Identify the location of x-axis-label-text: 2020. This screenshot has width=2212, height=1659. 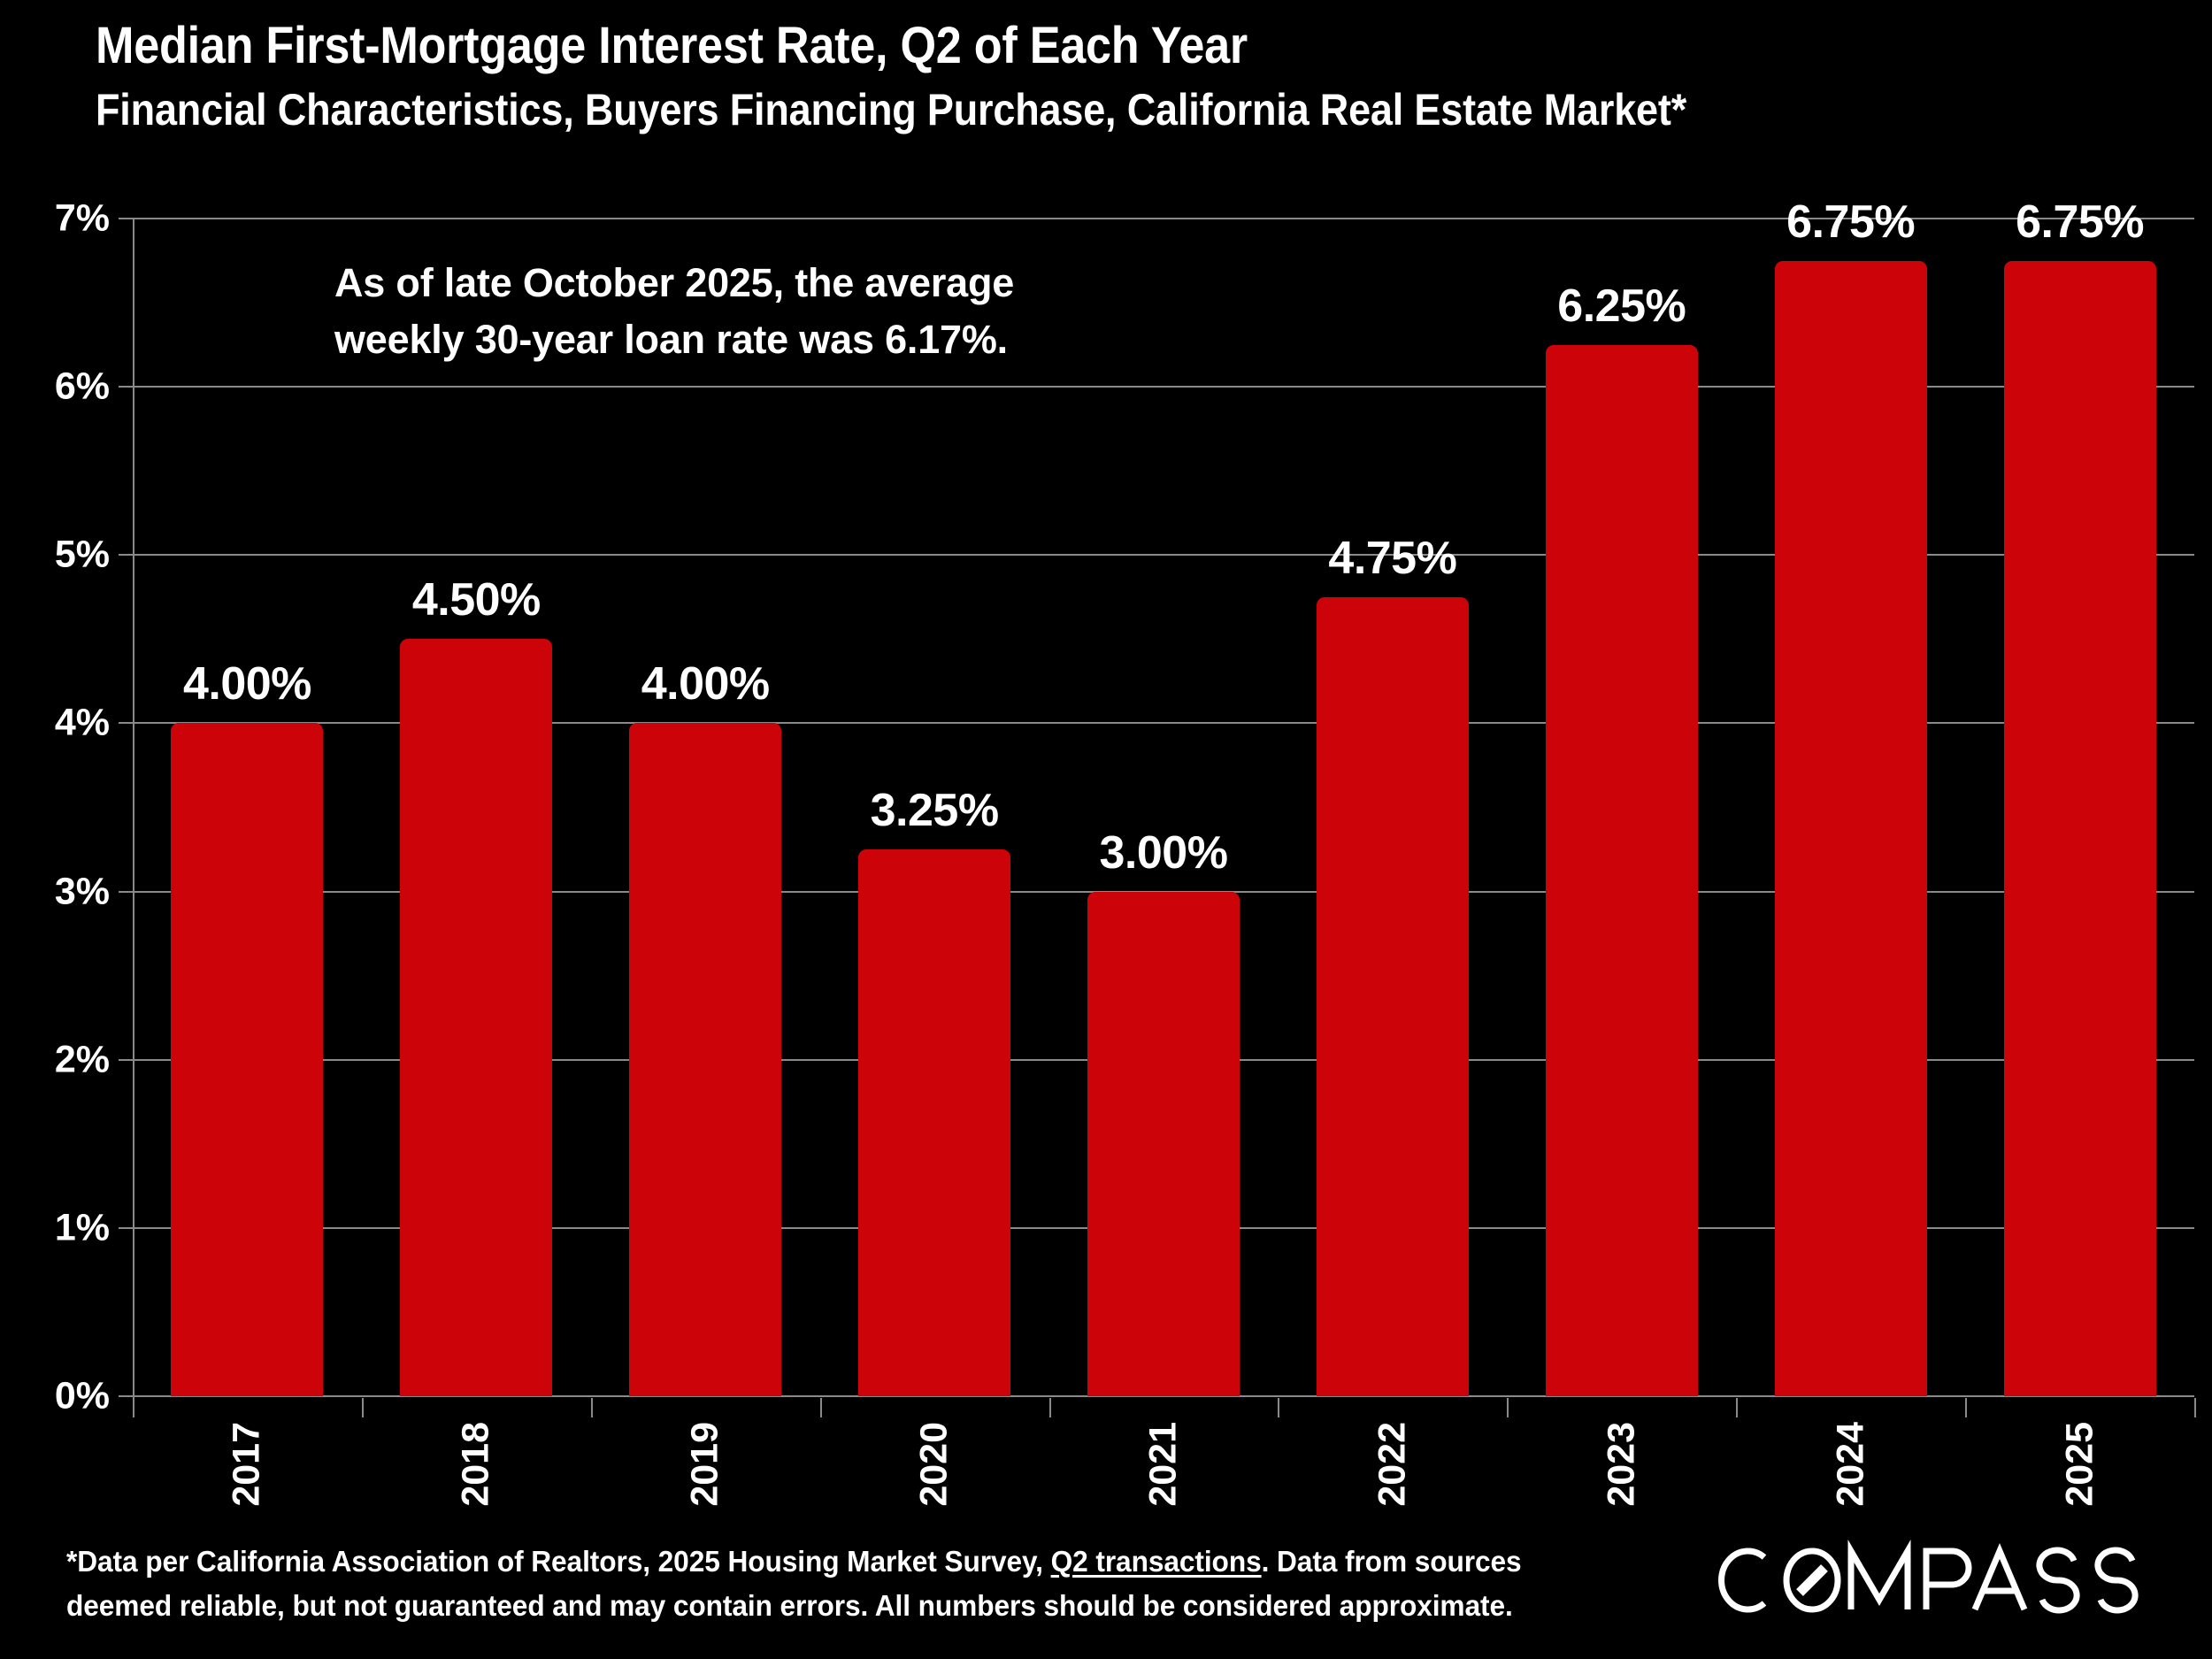
(934, 1465).